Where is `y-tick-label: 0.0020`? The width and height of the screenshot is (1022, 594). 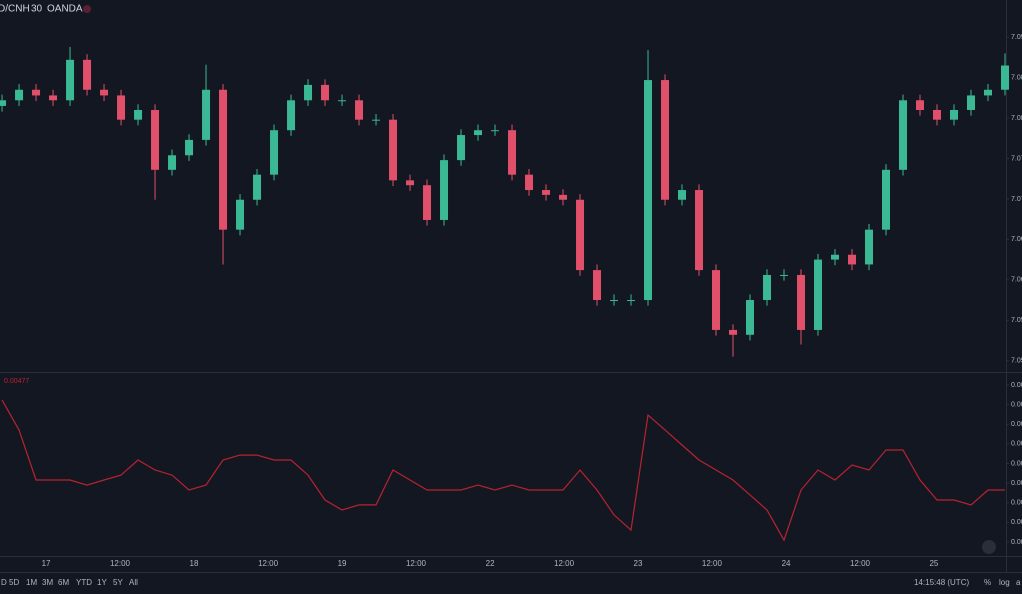 y-tick-label: 0.0020 is located at coordinates (1016, 503).